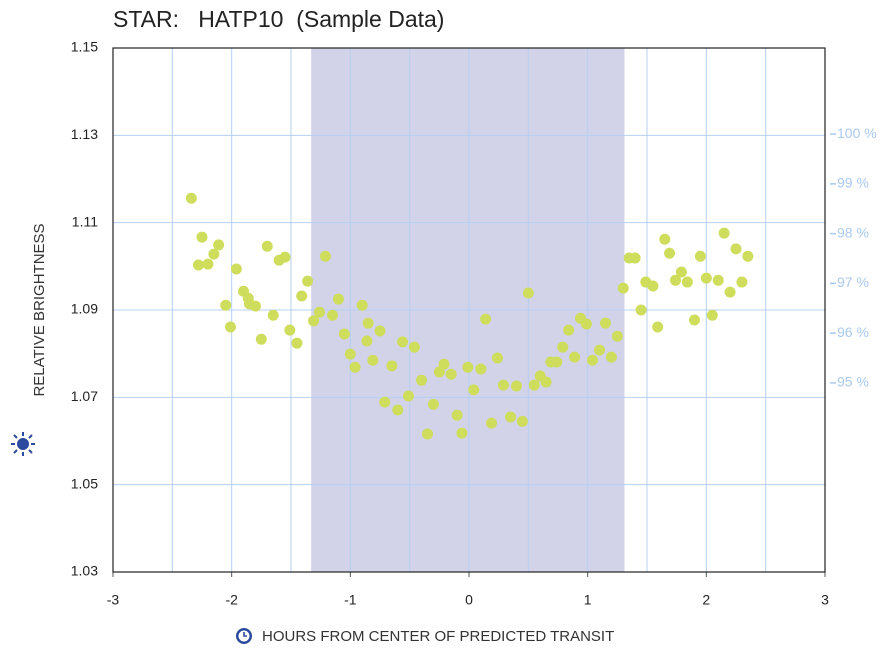 The height and width of the screenshot is (656, 887). I want to click on x-tick-label: 3, so click(825, 600).